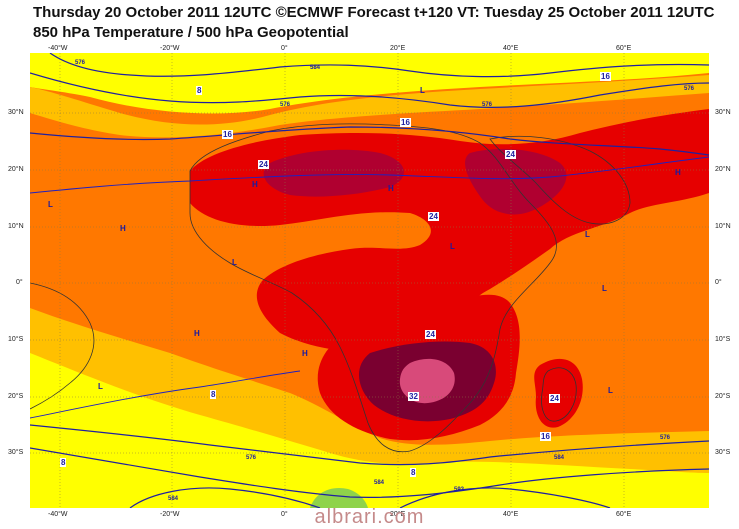  What do you see at coordinates (16, 452) in the screenshot?
I see `left-axis-label-30s: 30°S` at bounding box center [16, 452].